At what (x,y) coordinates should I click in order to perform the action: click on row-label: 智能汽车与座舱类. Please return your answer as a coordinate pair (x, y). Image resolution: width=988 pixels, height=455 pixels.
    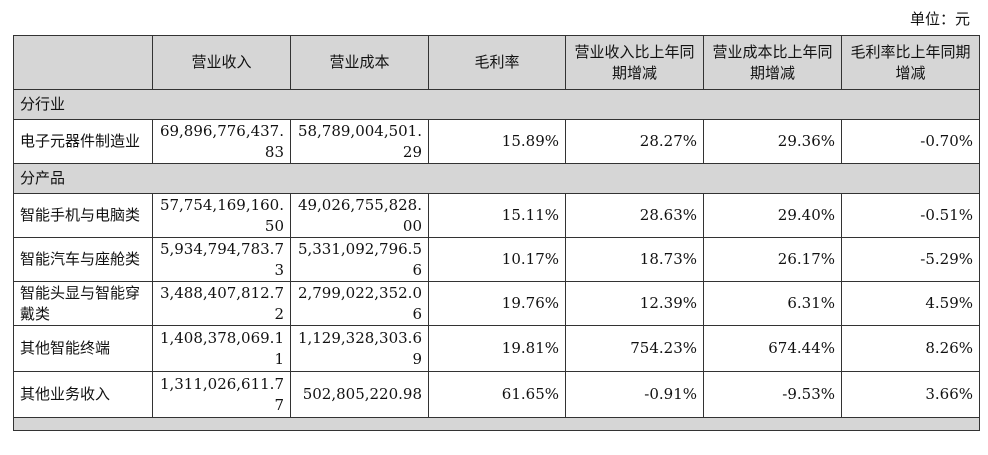
    Looking at the image, I should click on (83, 259).